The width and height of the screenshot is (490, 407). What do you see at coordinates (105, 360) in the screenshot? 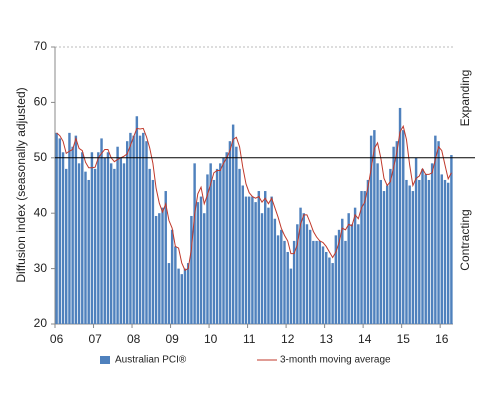
I see `legend-swatch` at bounding box center [105, 360].